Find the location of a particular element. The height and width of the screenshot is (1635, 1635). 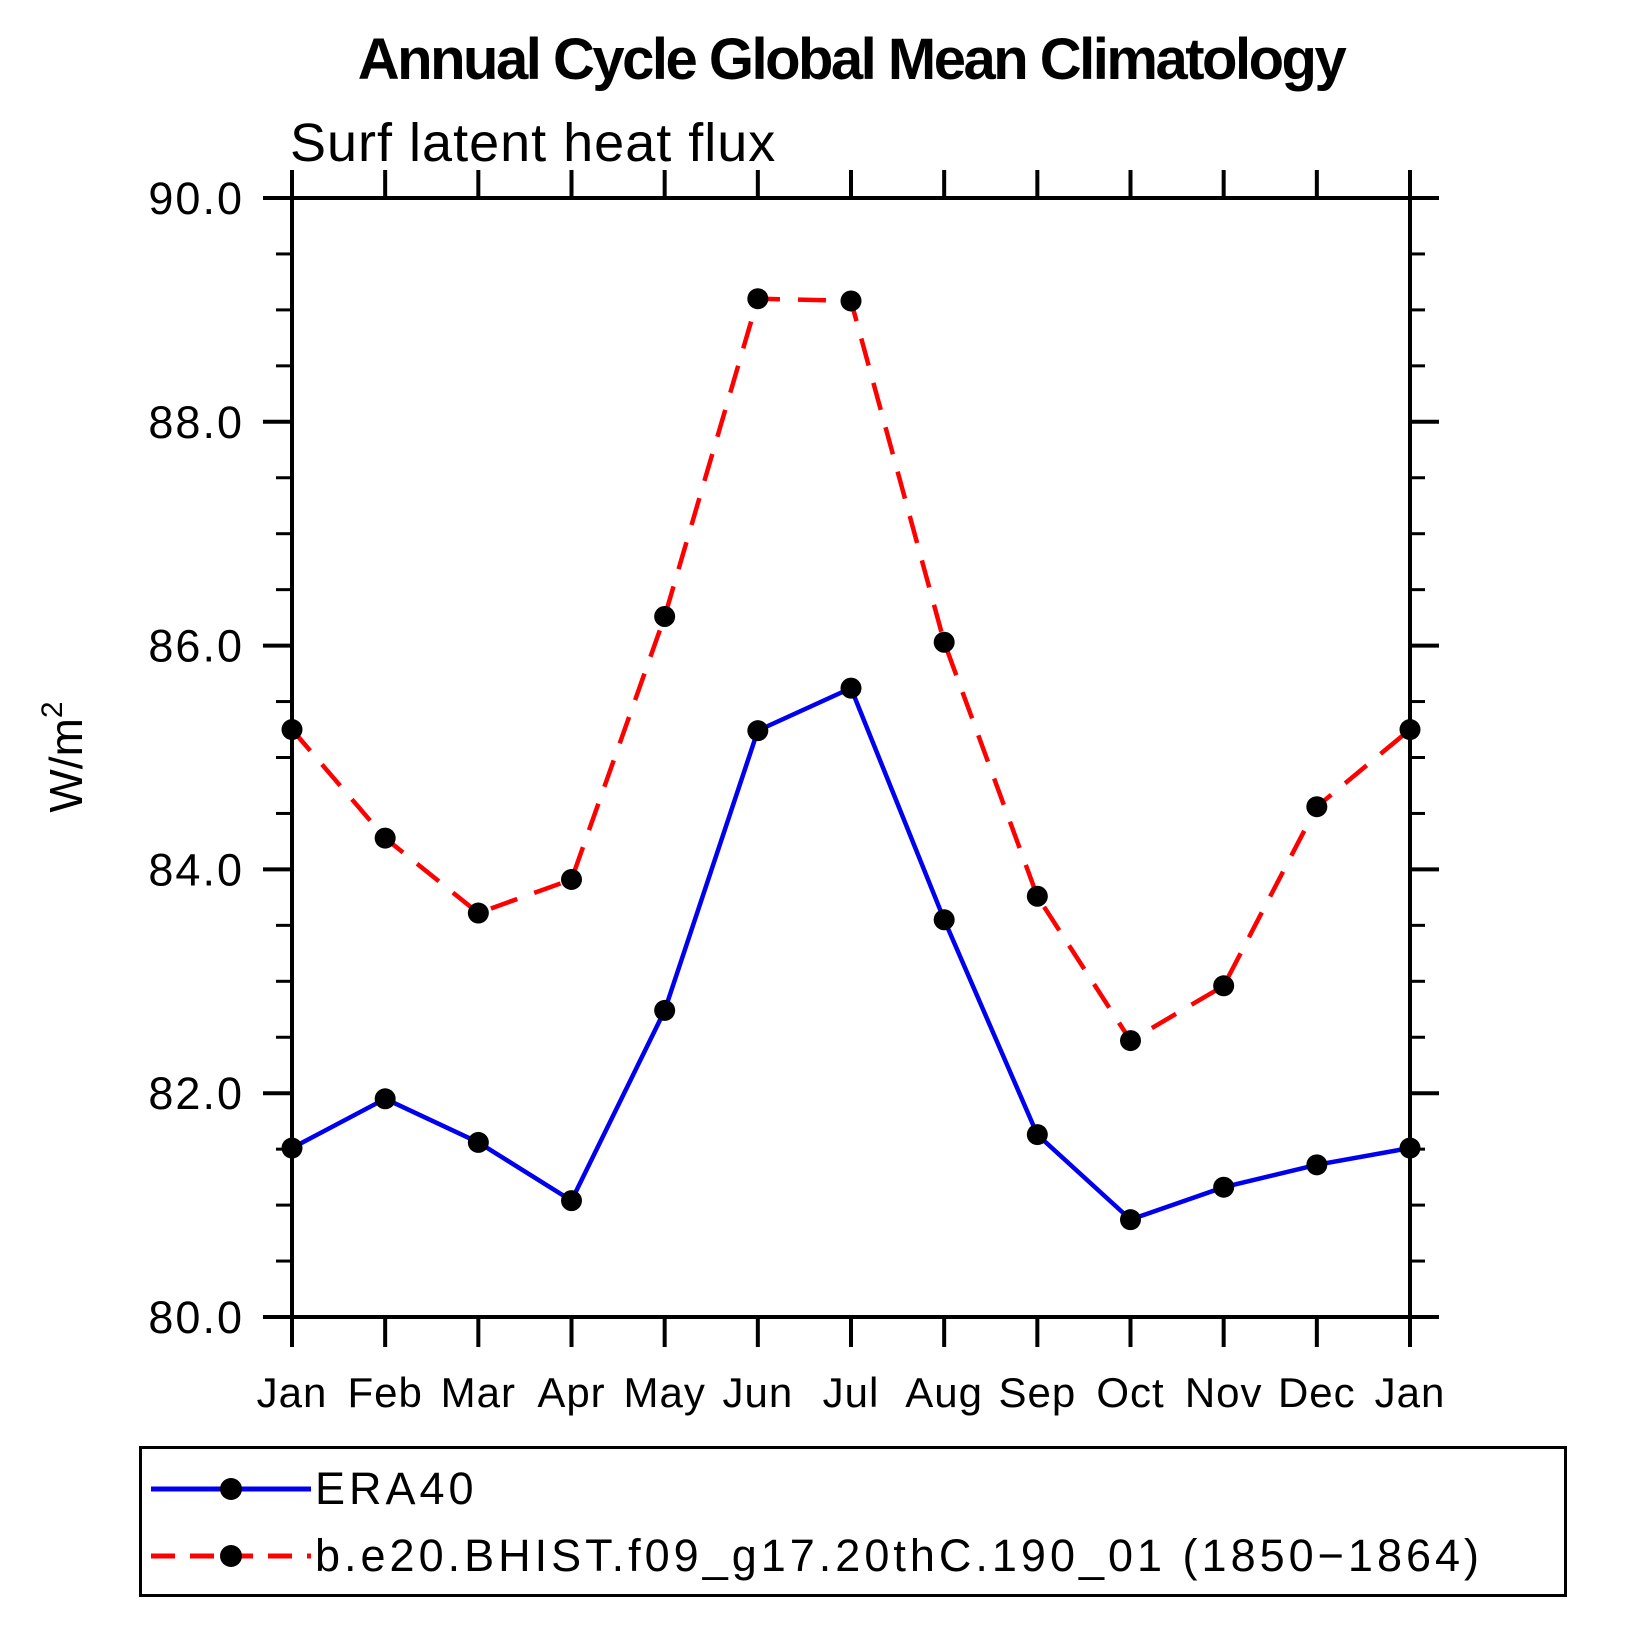

x-tick-label: Feb is located at coordinates (384, 1392).